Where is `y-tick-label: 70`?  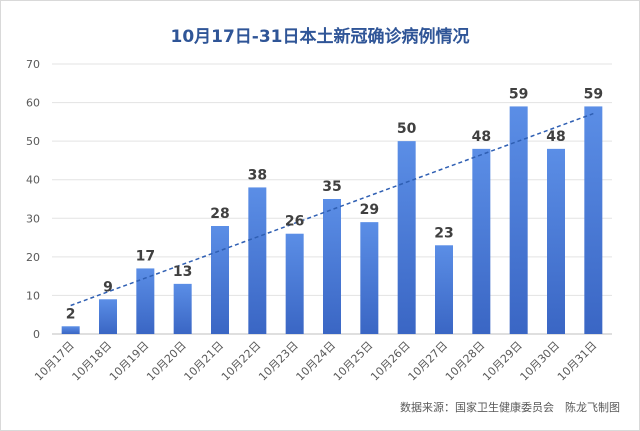
y-tick-label: 70 is located at coordinates (33, 64).